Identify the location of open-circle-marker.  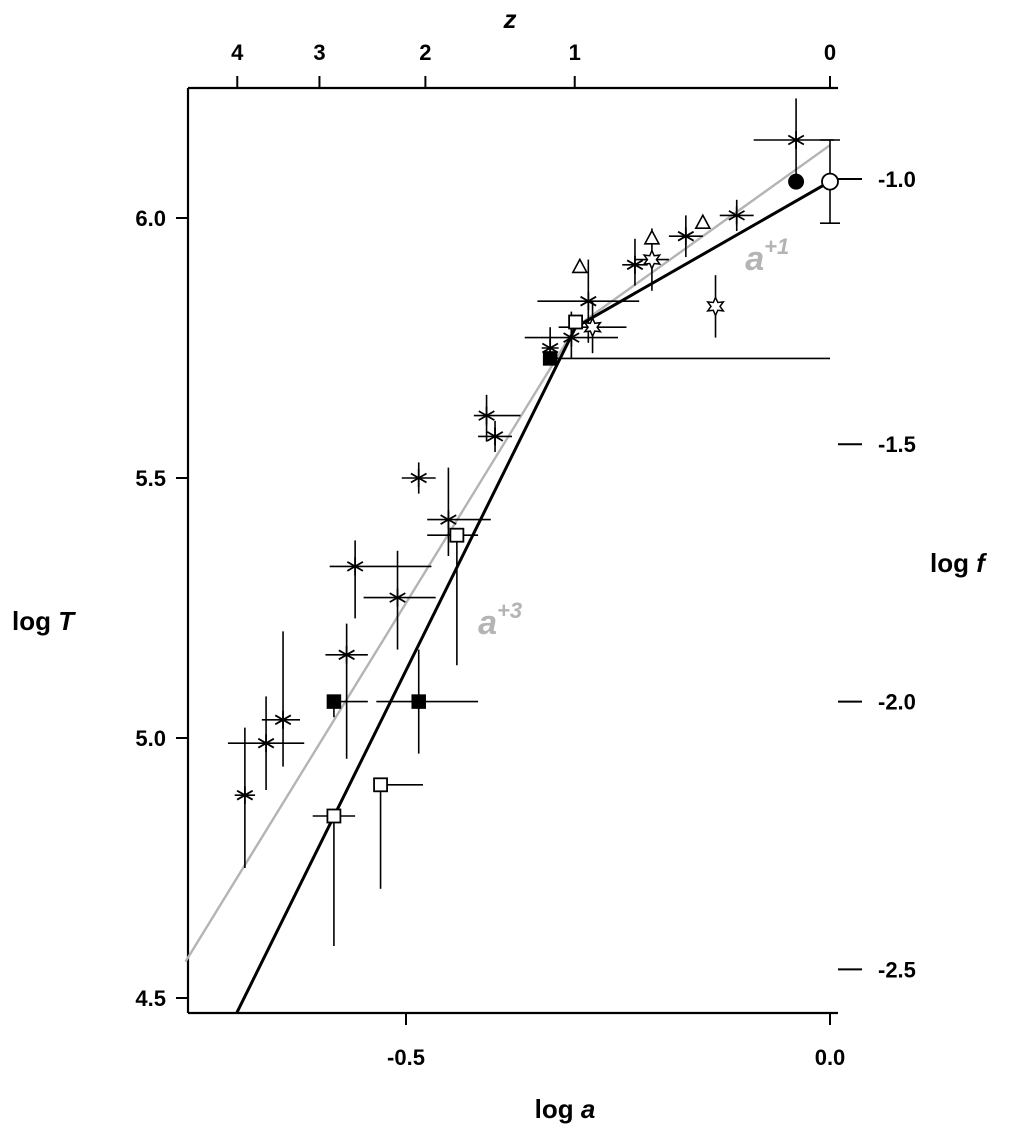
(830, 181).